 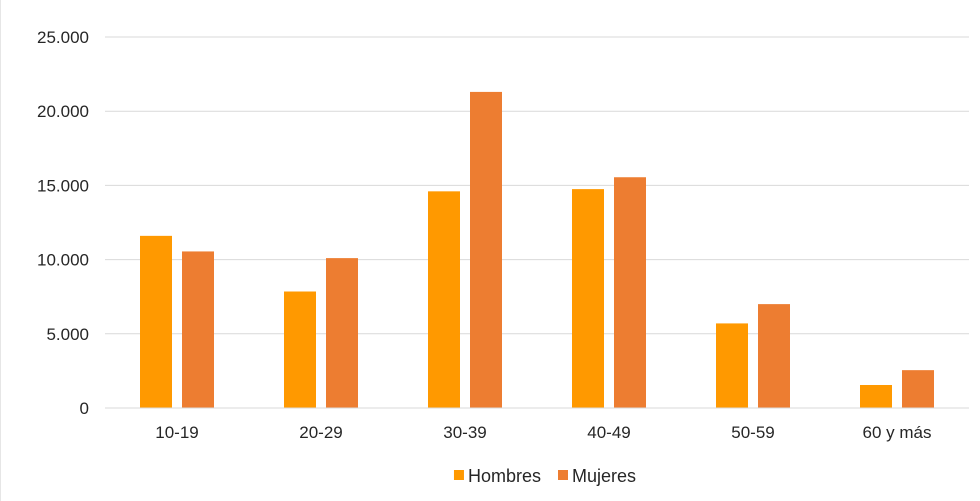 What do you see at coordinates (752, 432) in the screenshot?
I see `x-tick-label: 50-59` at bounding box center [752, 432].